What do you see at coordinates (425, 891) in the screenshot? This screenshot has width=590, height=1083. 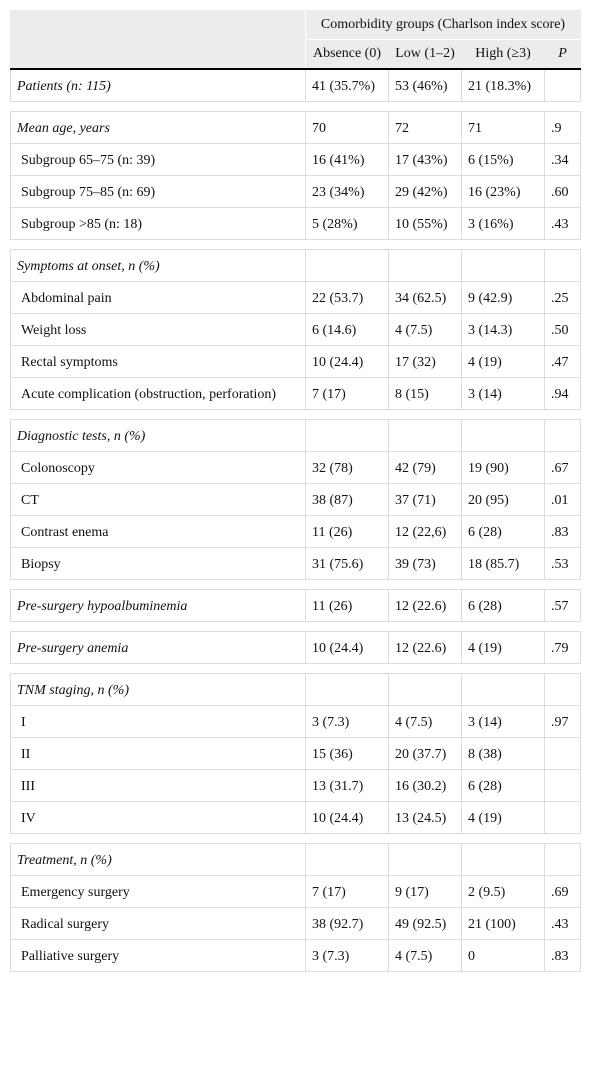 I see `table-cell: 9 (17)` at bounding box center [425, 891].